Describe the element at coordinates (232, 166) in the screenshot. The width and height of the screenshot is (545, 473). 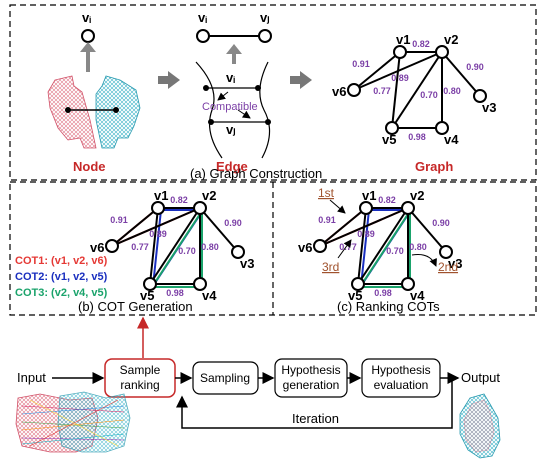
I see `edge-label: Edge` at that location.